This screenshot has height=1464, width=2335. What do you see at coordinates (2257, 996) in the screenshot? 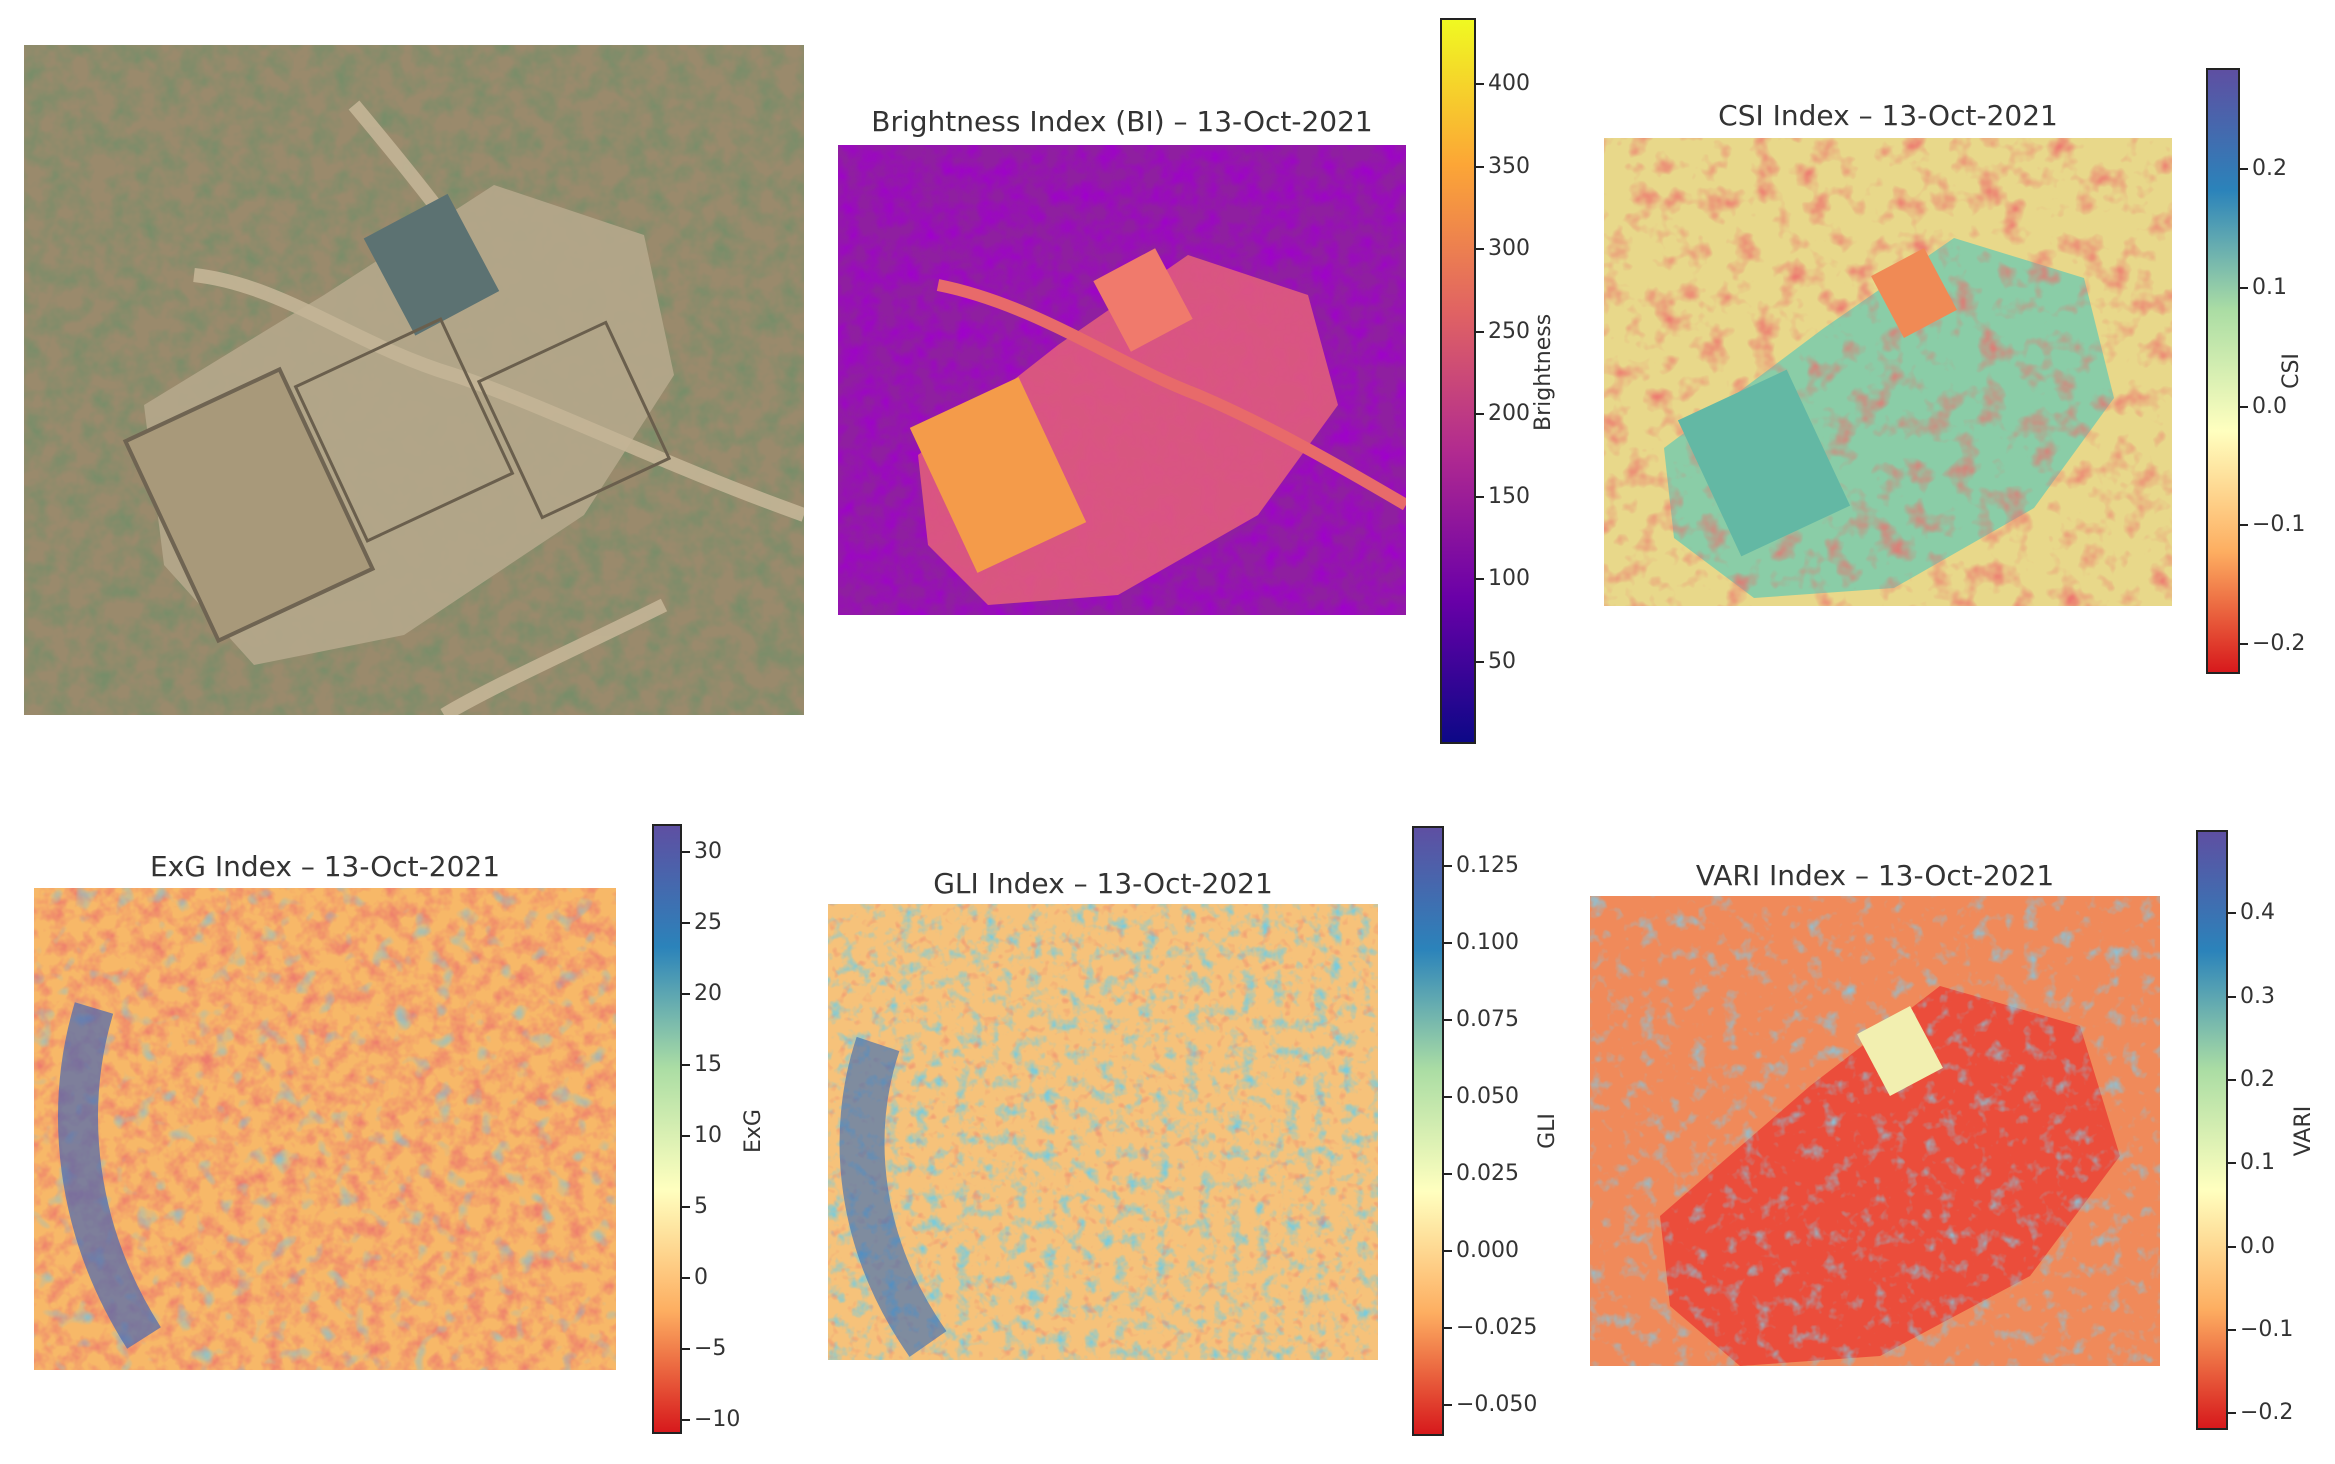
I see `vari-colorbar-tick-label: 0.3` at bounding box center [2257, 996].